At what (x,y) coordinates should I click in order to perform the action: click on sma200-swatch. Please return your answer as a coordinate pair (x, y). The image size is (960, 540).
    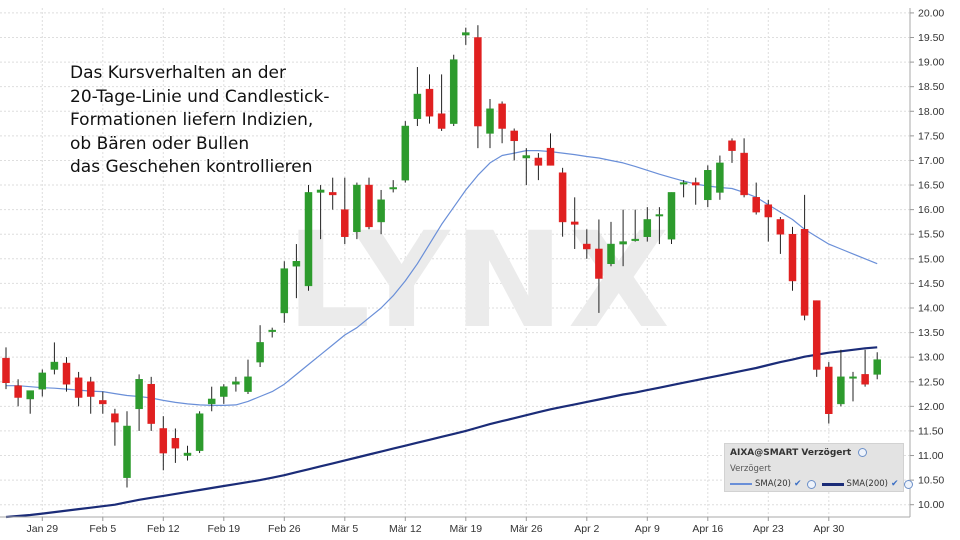
    Looking at the image, I should click on (832, 484).